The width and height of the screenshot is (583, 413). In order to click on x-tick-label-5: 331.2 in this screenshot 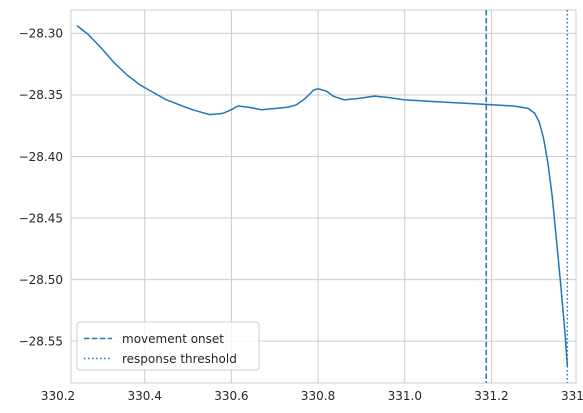, I will do `click(491, 396)`.